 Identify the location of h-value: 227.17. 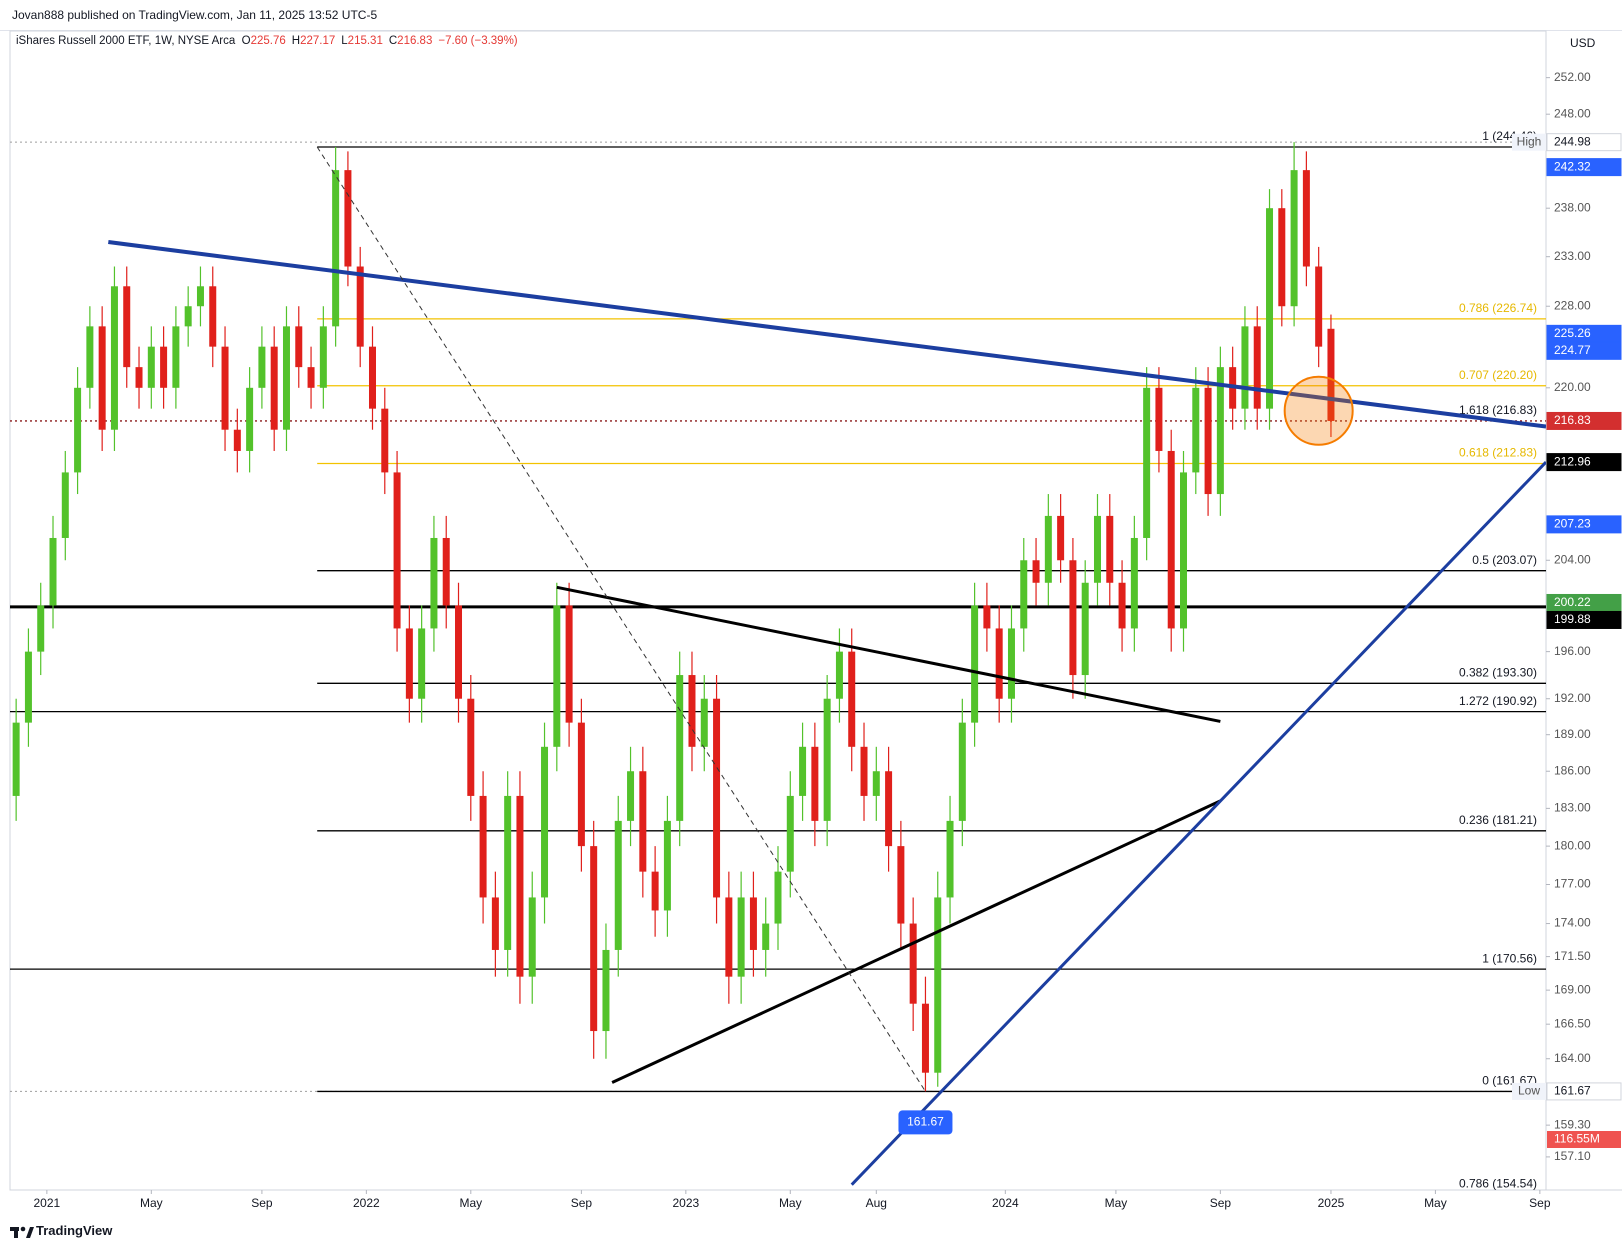
(318, 41).